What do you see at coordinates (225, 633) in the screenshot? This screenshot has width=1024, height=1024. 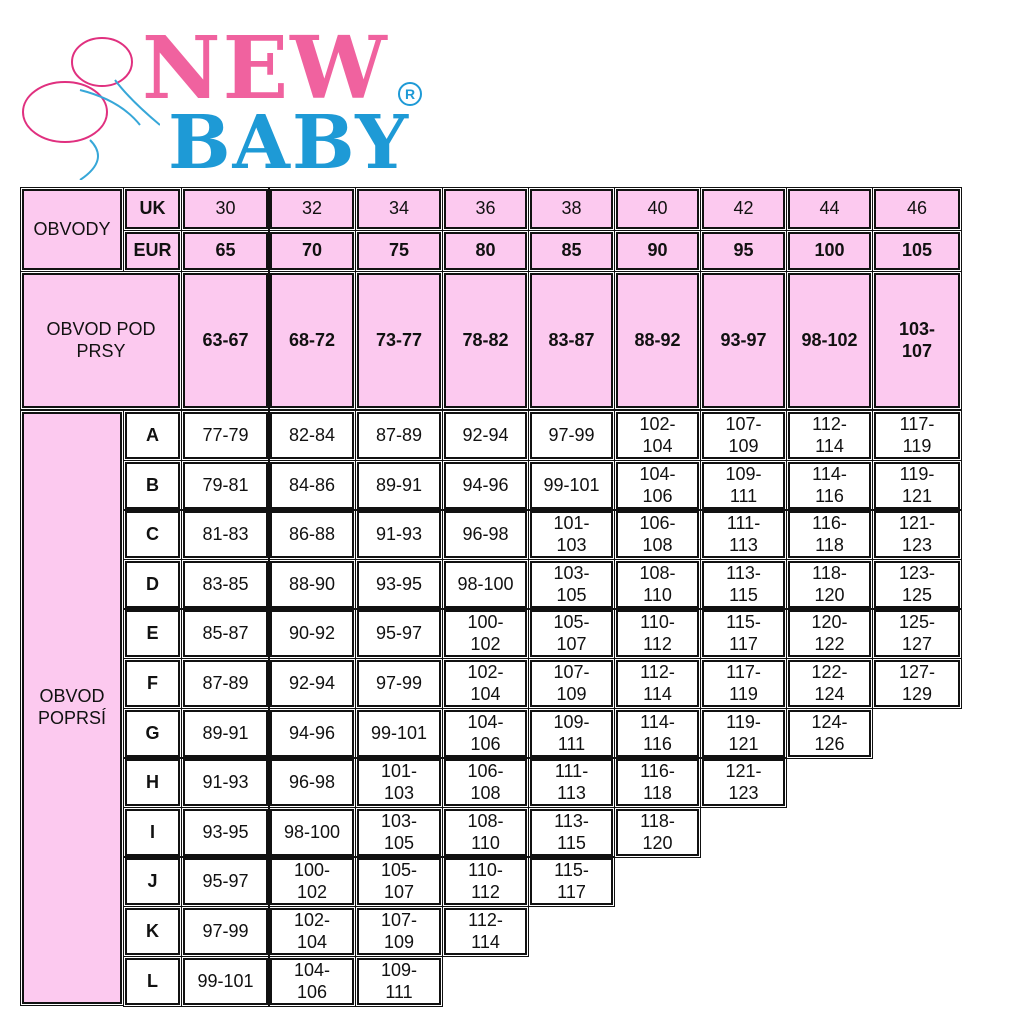 I see `bust-range: 85-87` at bounding box center [225, 633].